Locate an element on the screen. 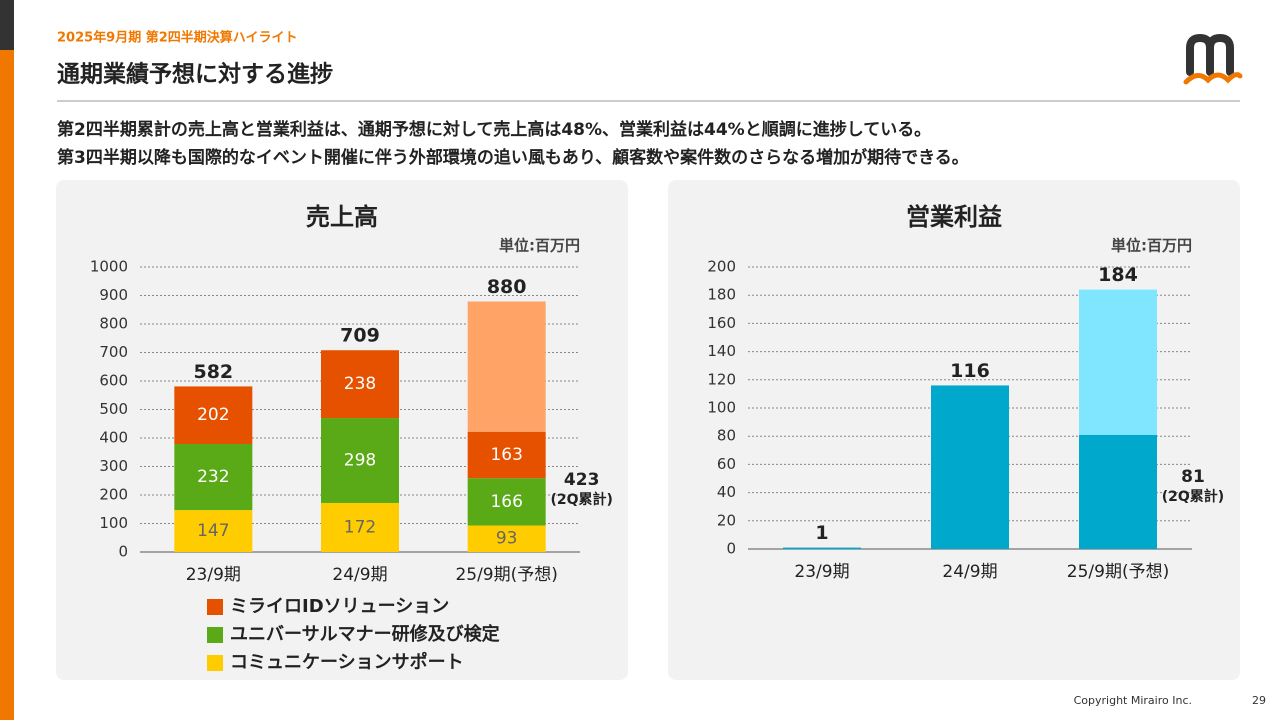  slide-title: 通期業績予想に対する進捗 is located at coordinates (195, 74).